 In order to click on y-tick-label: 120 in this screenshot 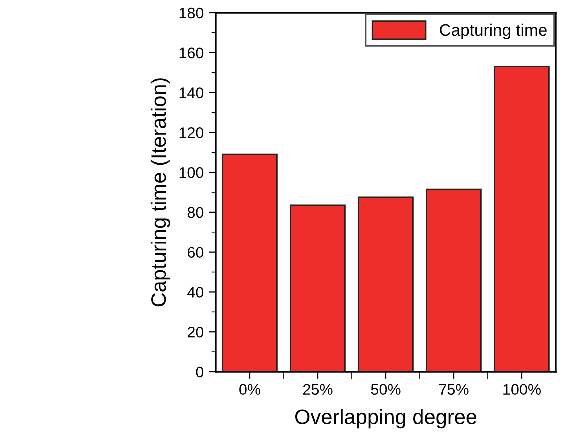, I will do `click(192, 133)`.